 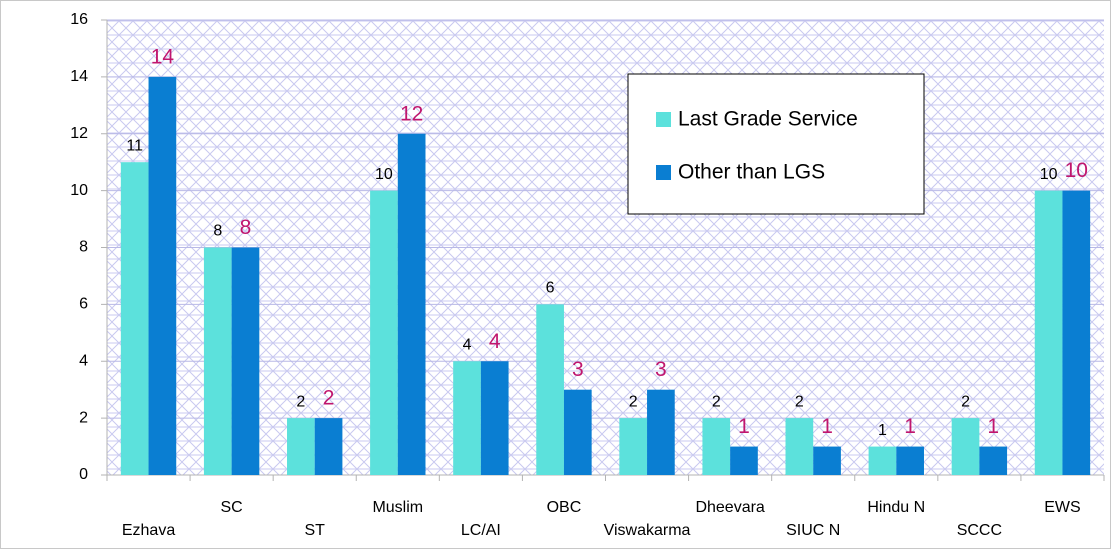 I want to click on x-tick-label: LC/AI, so click(x=481, y=530).